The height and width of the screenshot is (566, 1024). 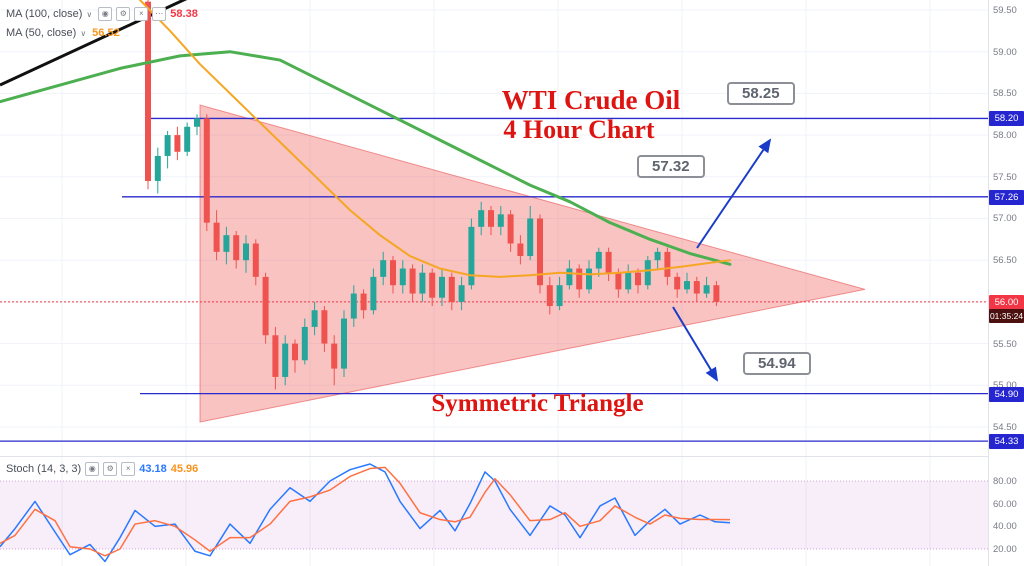 I want to click on price-axis-tick: 59.00, so click(x=1005, y=52).